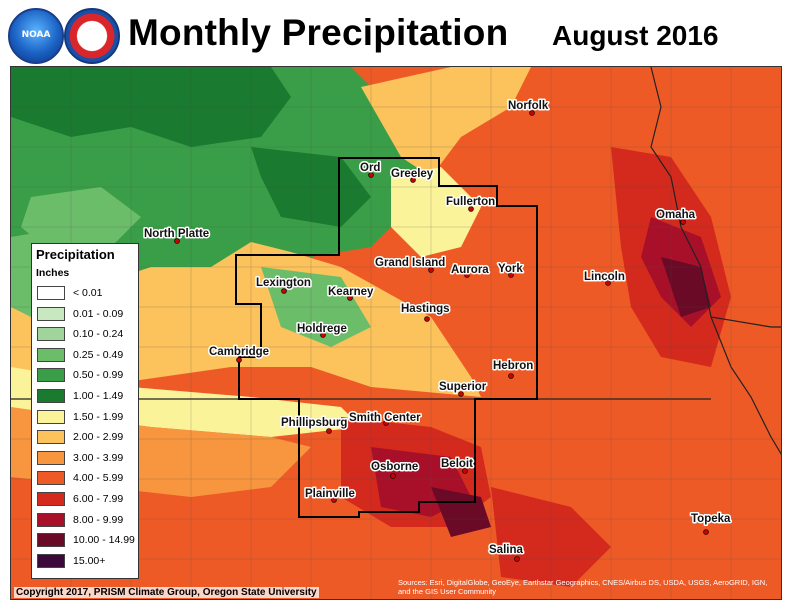 The height and width of the screenshot is (612, 792). I want to click on city-york: York, so click(511, 270).